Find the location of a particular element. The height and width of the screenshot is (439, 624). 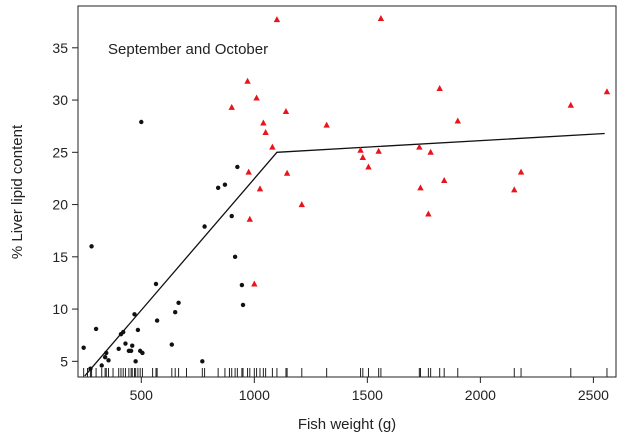

y-axis-title: % Liver lipid content is located at coordinates (17, 191).